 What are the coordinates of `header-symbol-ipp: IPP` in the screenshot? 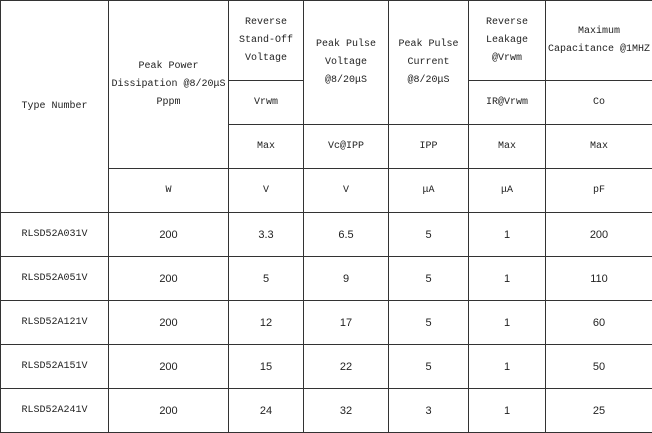 It's located at (428, 146).